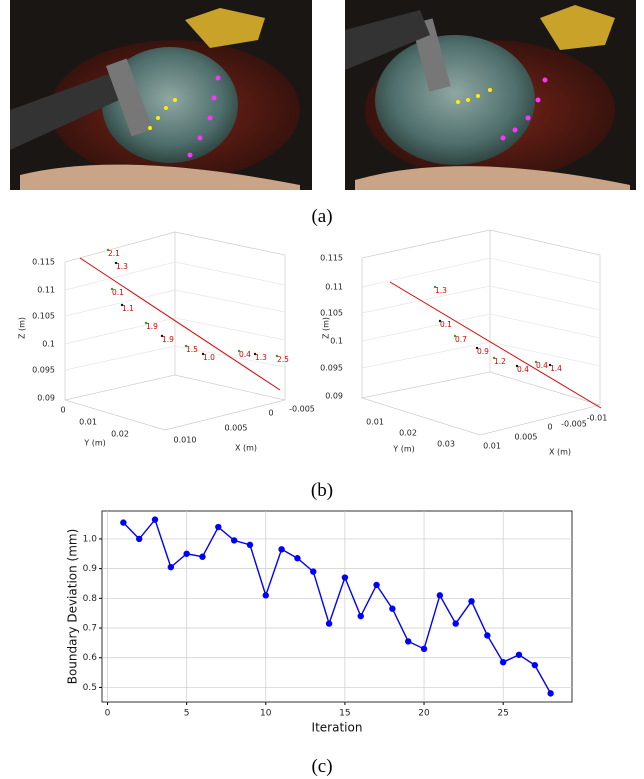 This screenshot has width=644, height=779. What do you see at coordinates (283, 359) in the screenshot?
I see `point-label: 2.5` at bounding box center [283, 359].